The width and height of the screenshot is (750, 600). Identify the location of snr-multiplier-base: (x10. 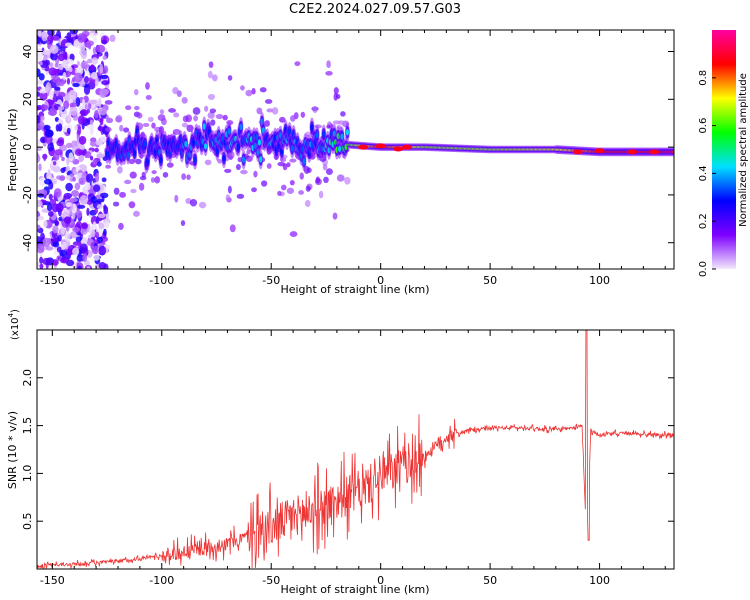
(15, 328).